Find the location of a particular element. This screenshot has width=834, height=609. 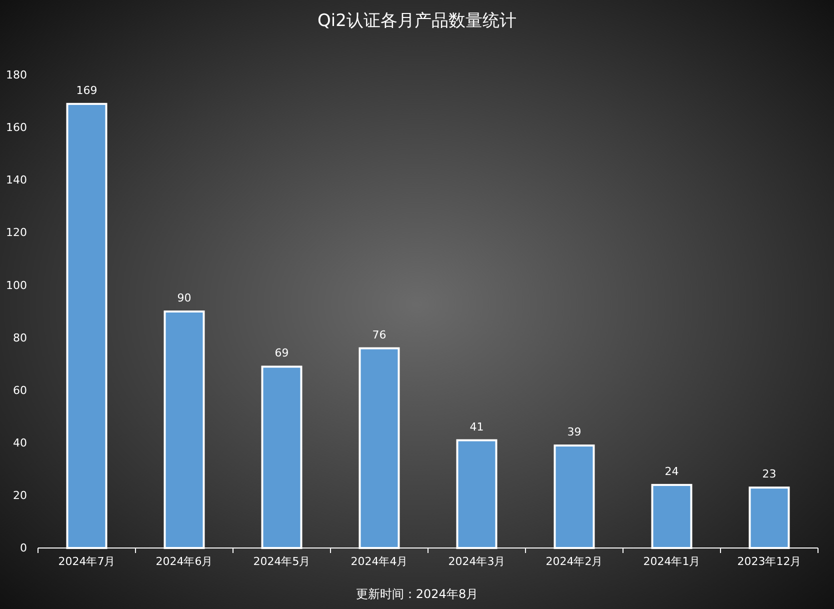

x-tick-label: 2023年12月 is located at coordinates (769, 561).